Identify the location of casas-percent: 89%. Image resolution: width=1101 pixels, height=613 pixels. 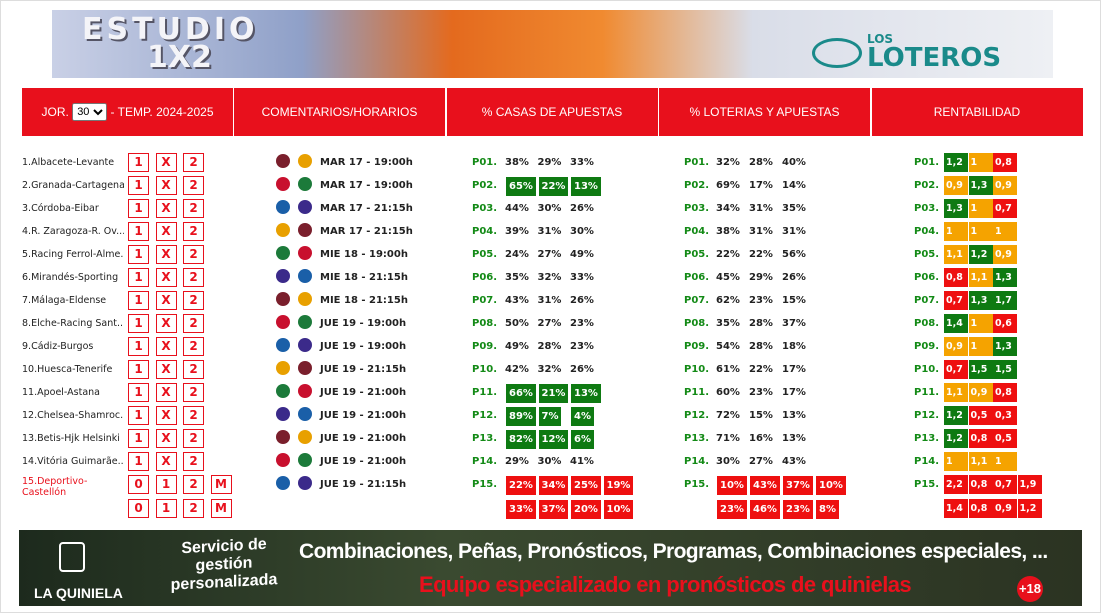
(521, 416).